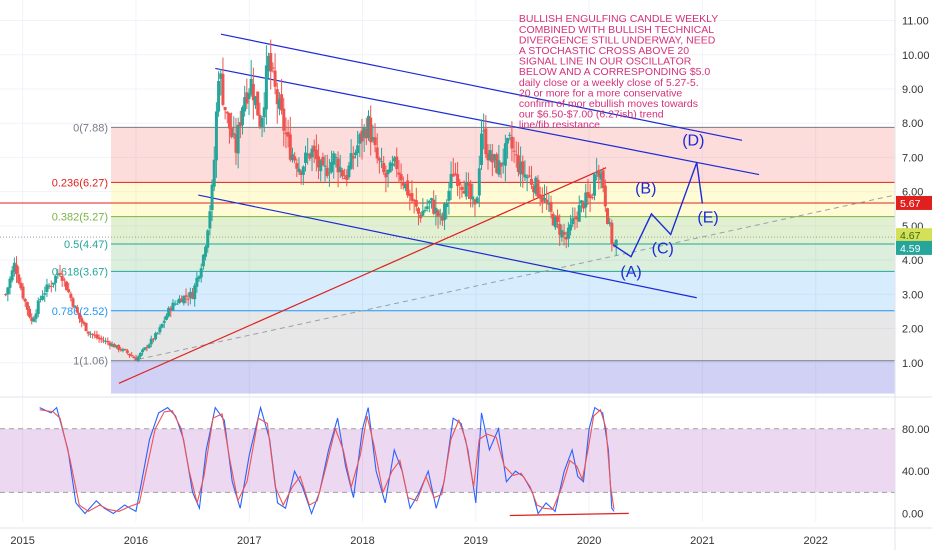 The width and height of the screenshot is (932, 550). I want to click on divergence-line, so click(569, 514).